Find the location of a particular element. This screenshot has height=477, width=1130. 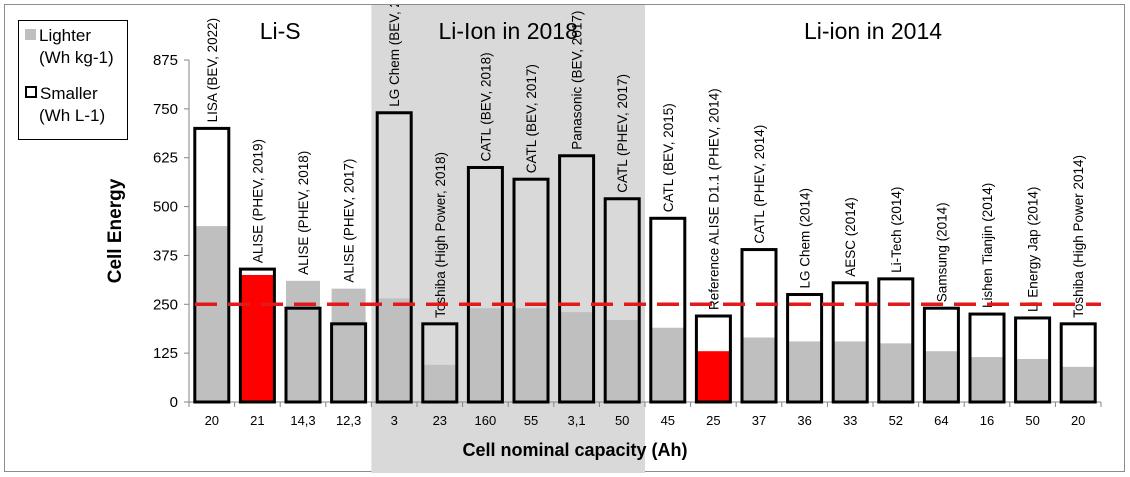

x-tick-label: 55 is located at coordinates (531, 420).